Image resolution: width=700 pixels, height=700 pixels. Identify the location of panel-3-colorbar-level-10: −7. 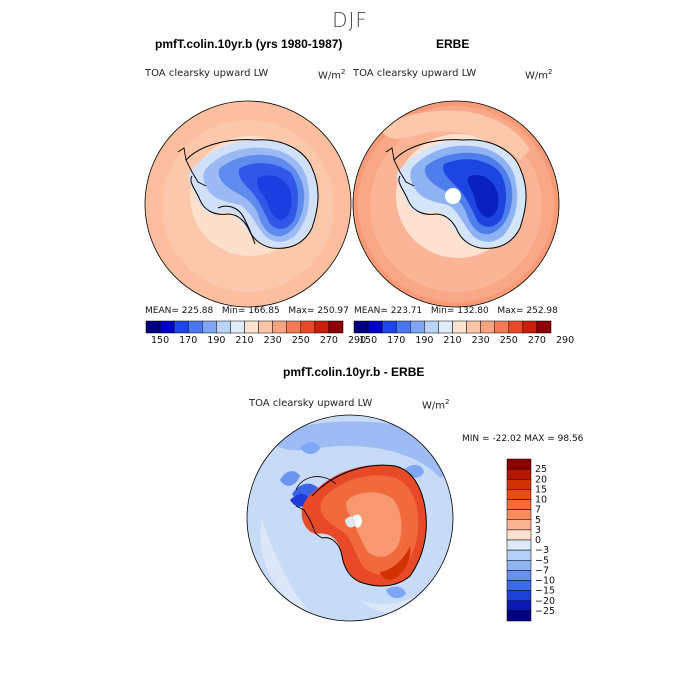
(542, 570).